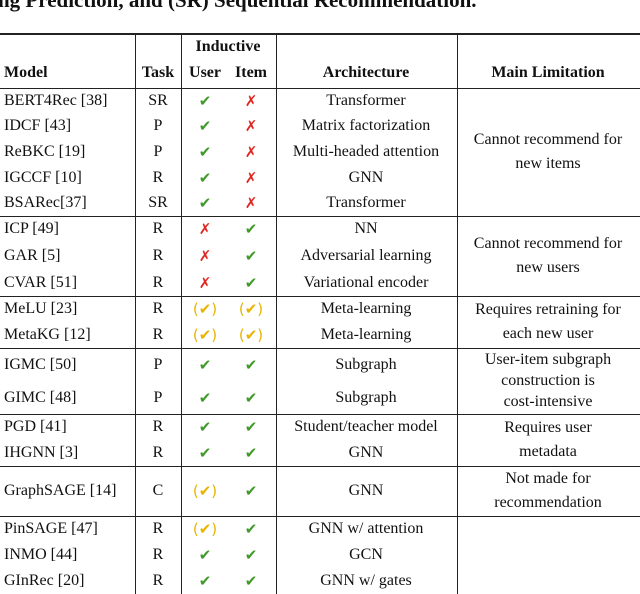  Describe the element at coordinates (26, 72) in the screenshot. I see `header-cell: Model` at that location.